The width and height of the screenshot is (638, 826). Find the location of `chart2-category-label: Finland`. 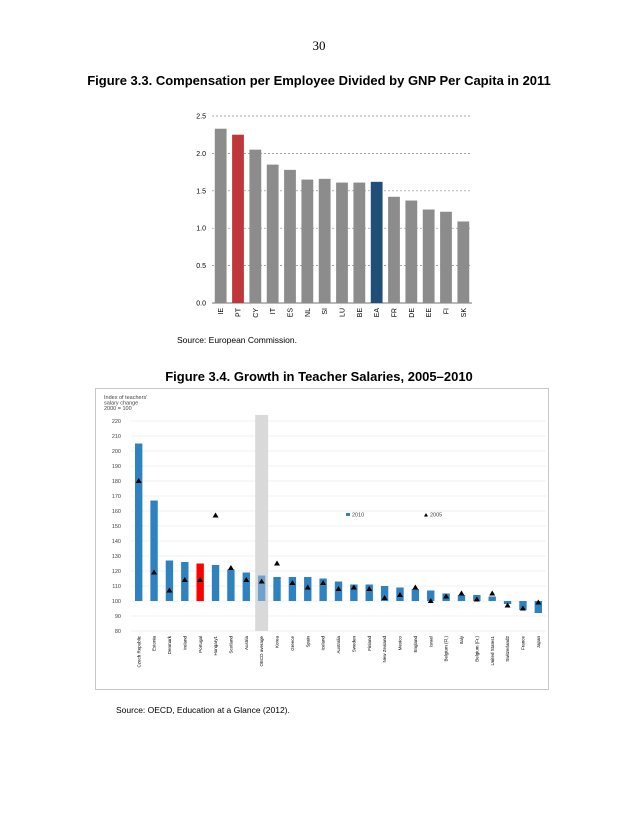

chart2-category-label: Finland is located at coordinates (369, 643).